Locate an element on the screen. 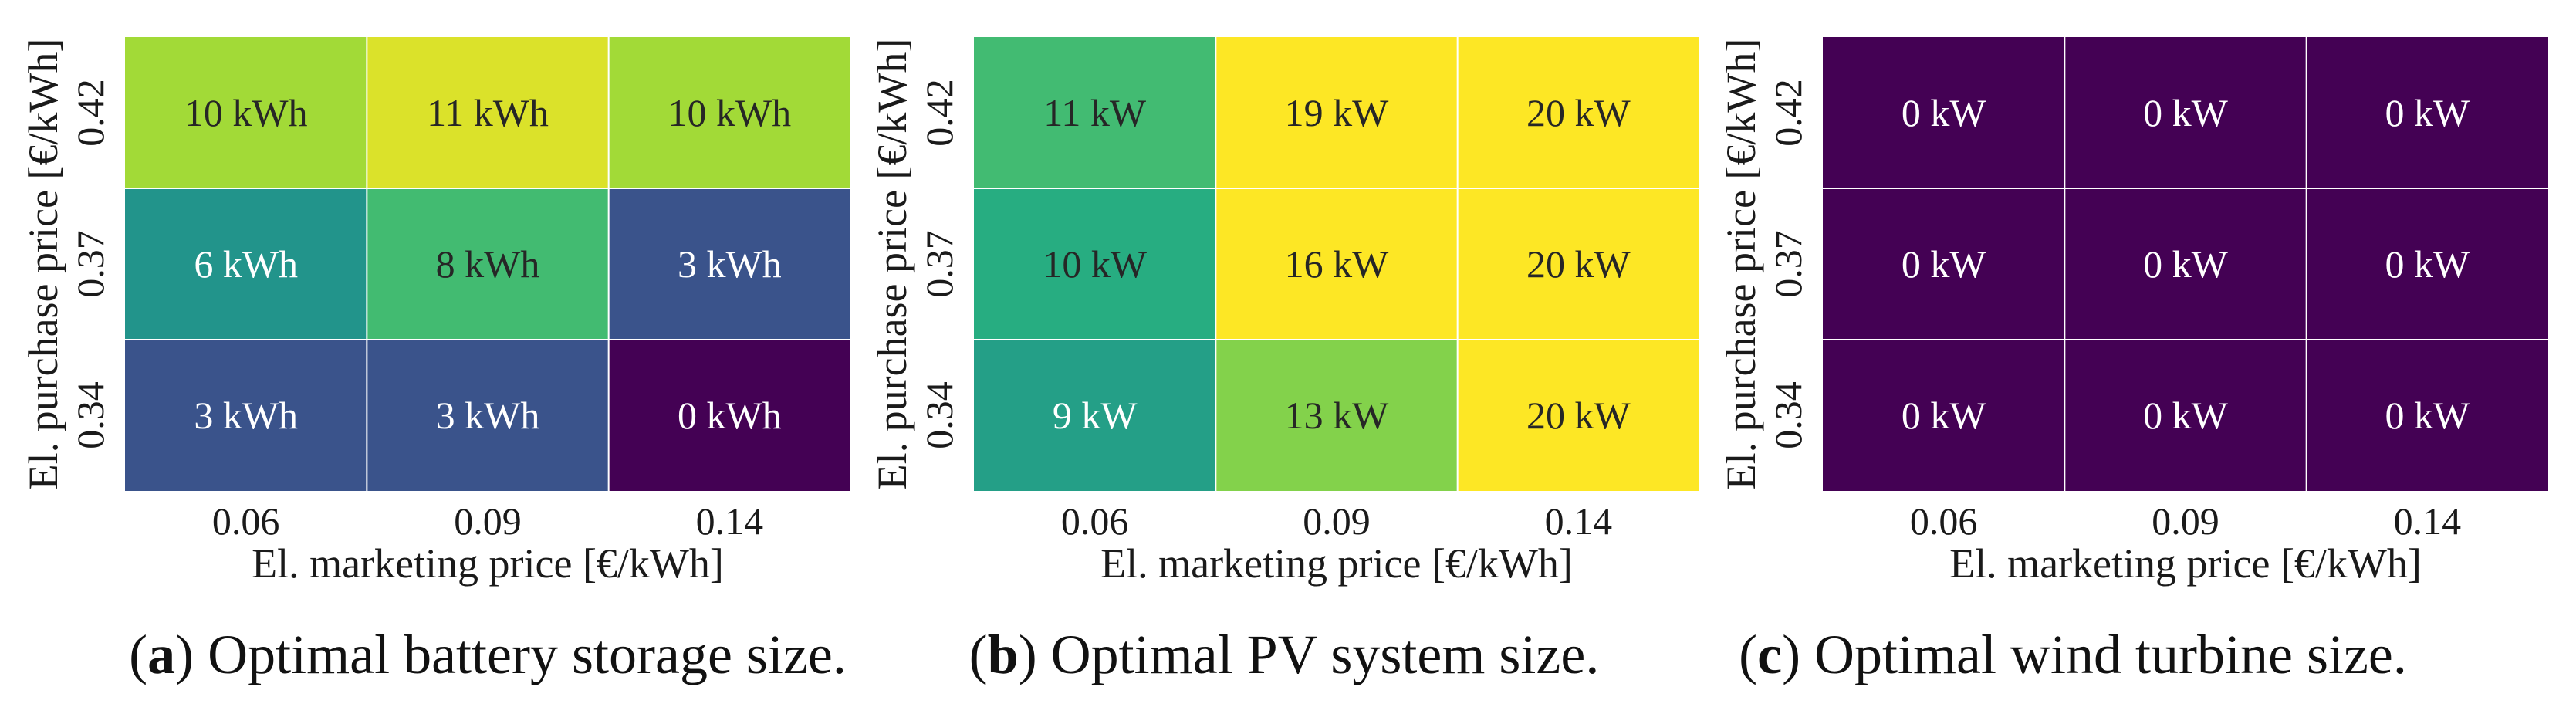 The height and width of the screenshot is (714, 2576). cell-value-label: 6 kWh is located at coordinates (246, 264).